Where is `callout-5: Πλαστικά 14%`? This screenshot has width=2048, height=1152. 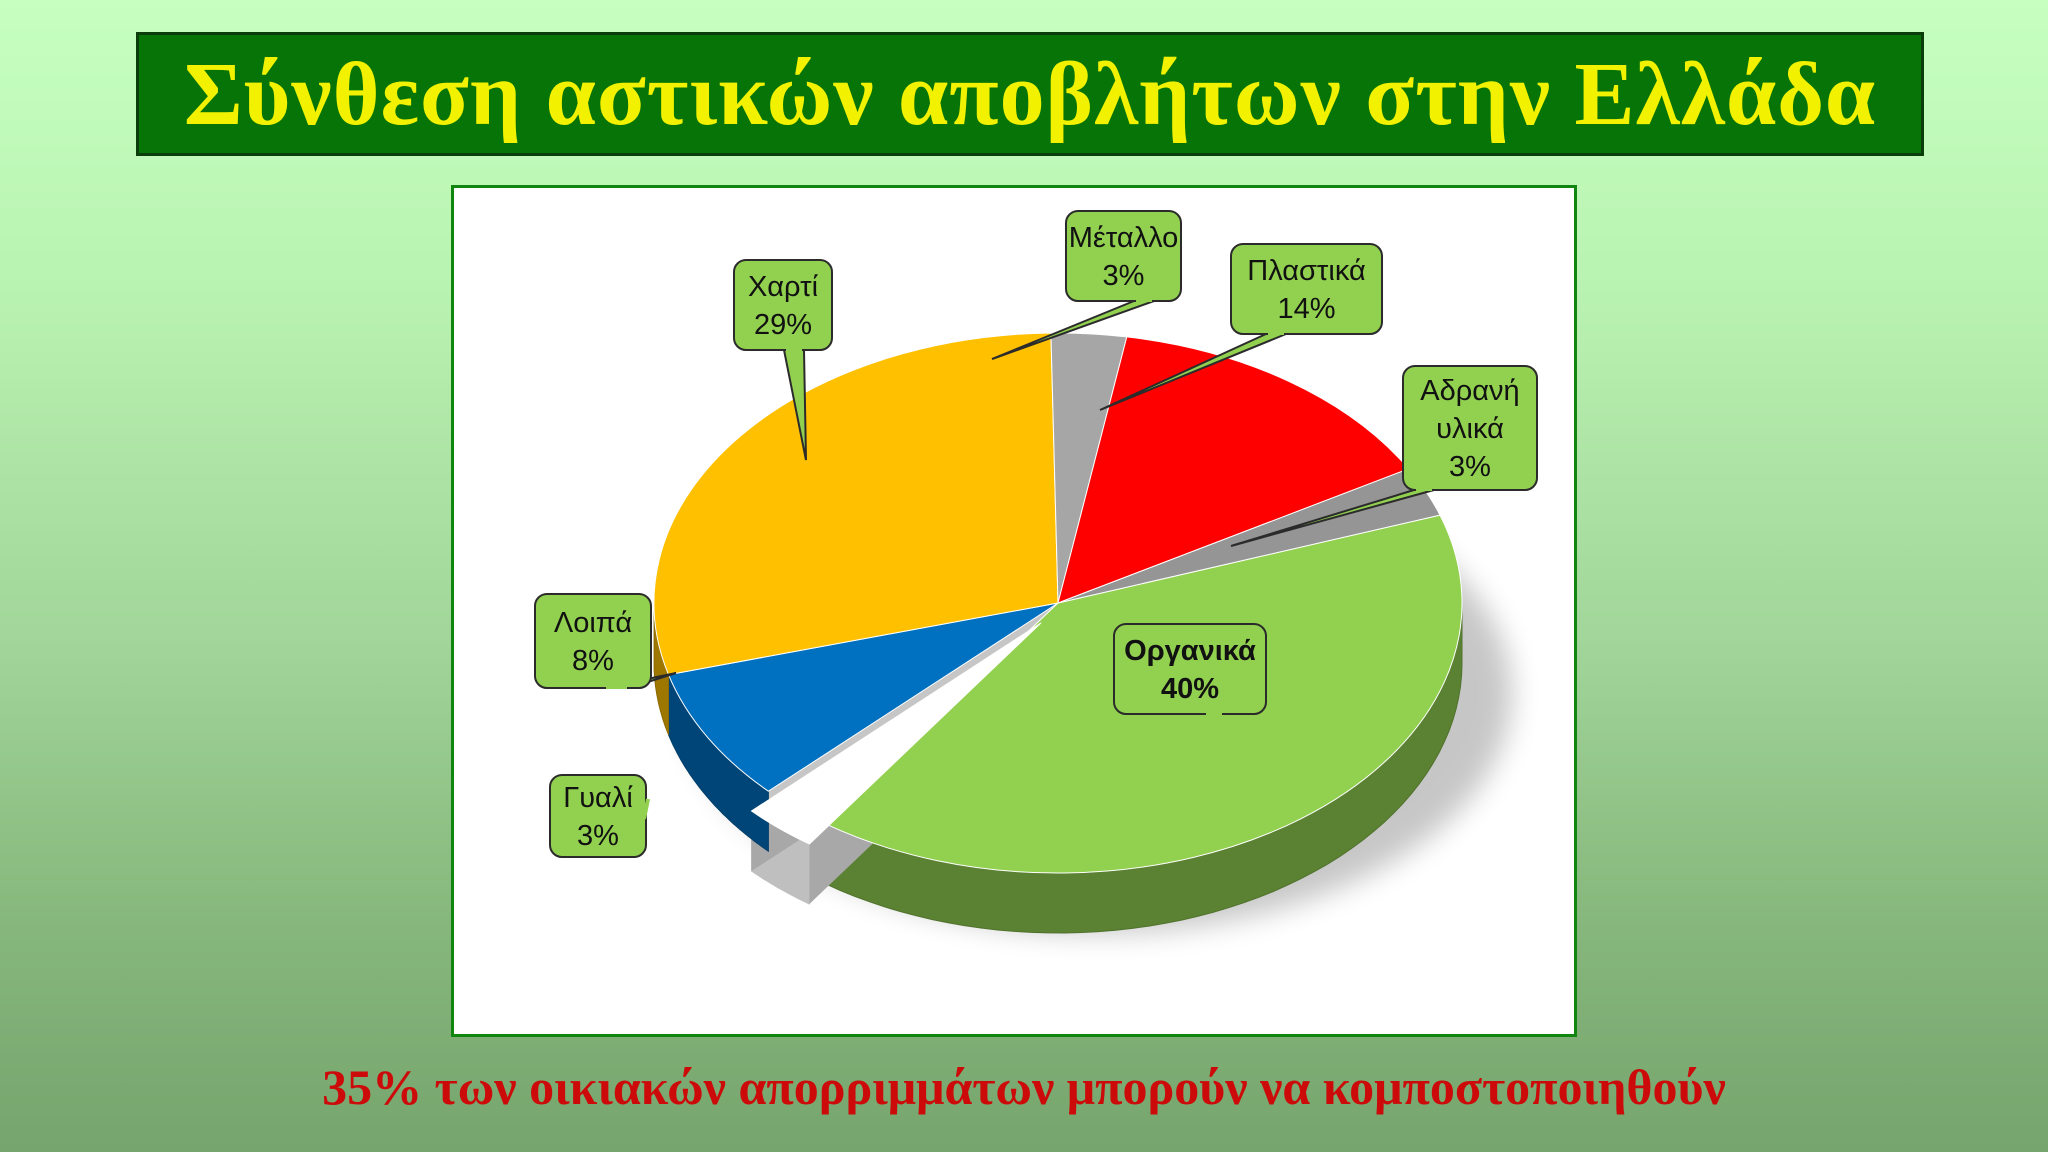
callout-5: Πλαστικά 14% is located at coordinates (1241, 327).